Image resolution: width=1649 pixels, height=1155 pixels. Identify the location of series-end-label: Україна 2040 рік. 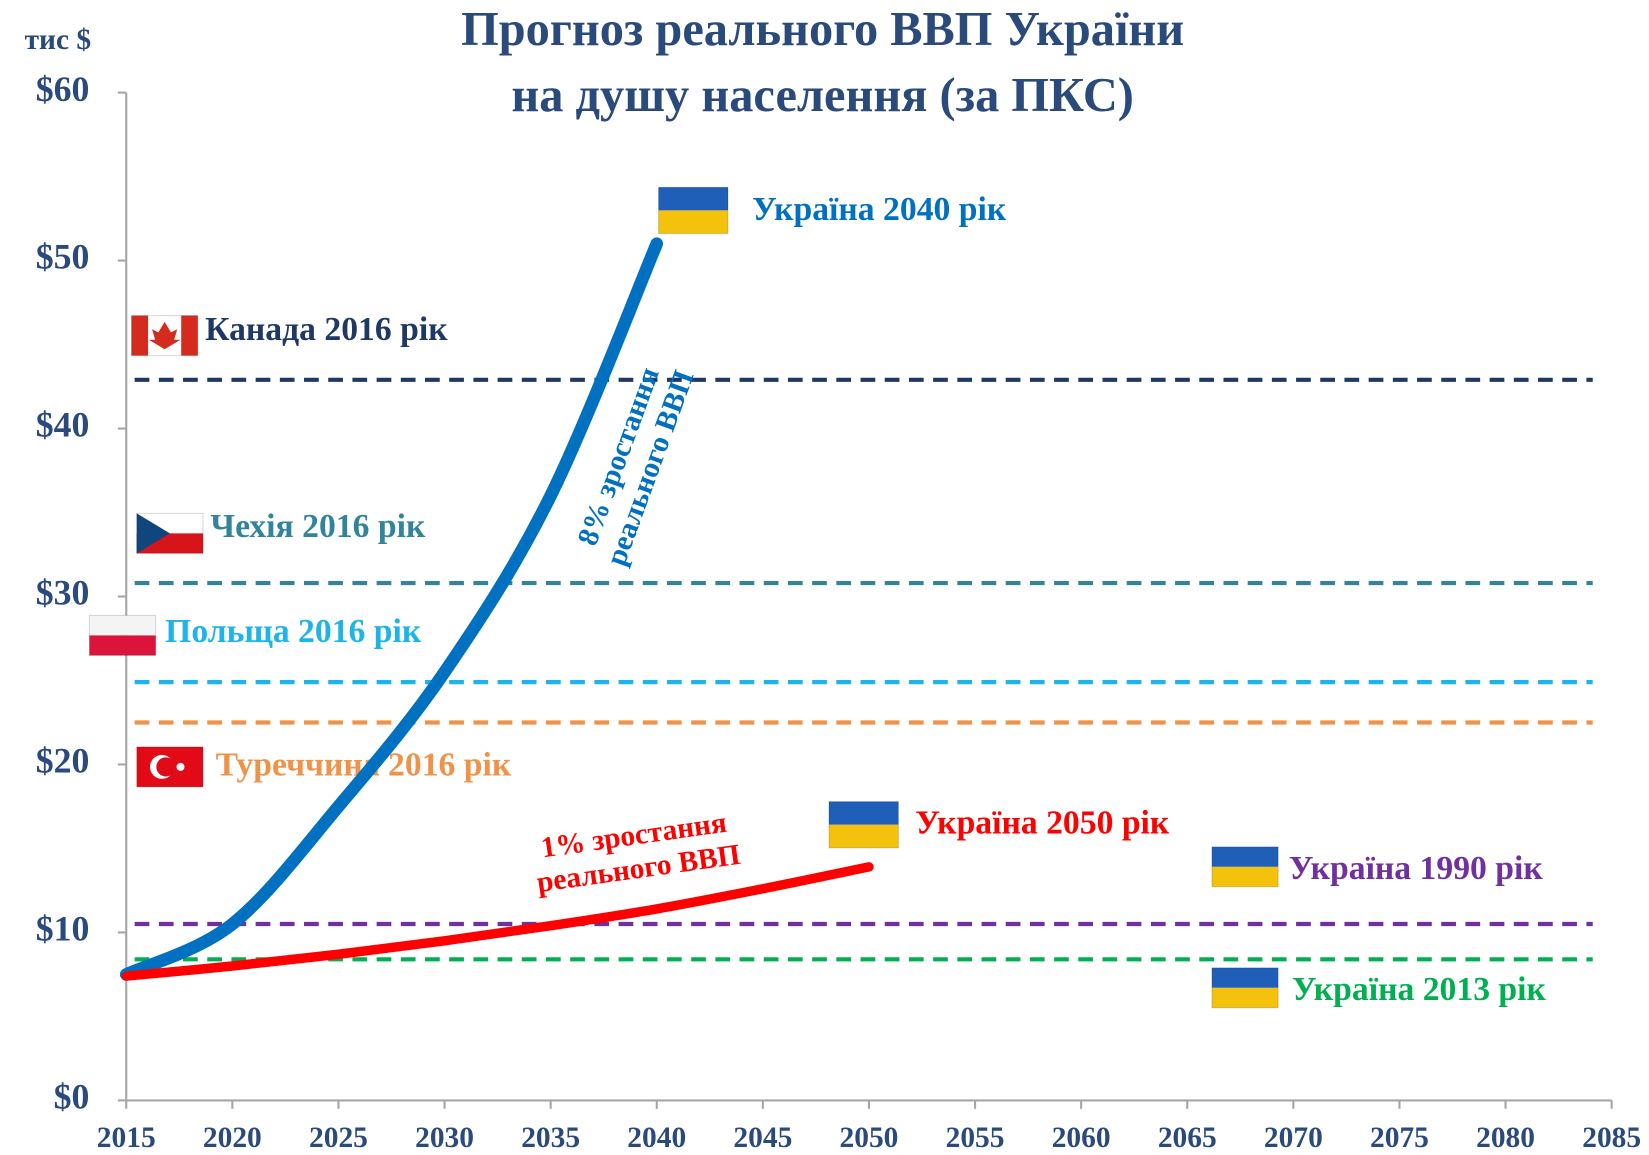
(879, 209).